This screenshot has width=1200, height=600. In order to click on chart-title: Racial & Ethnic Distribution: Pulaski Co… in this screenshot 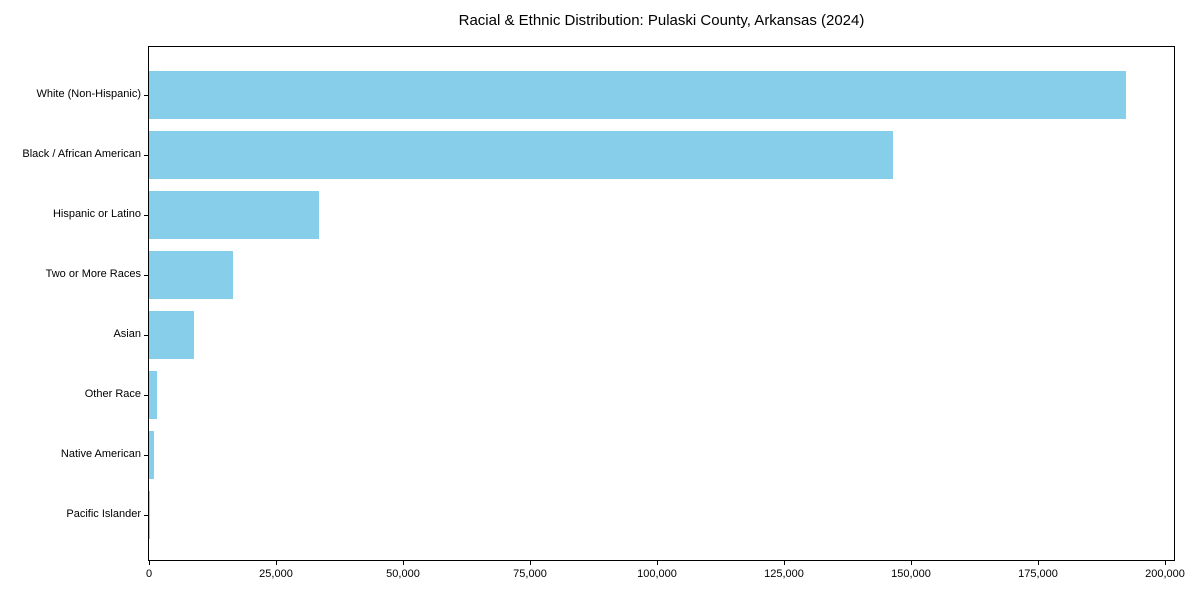, I will do `click(661, 20)`.